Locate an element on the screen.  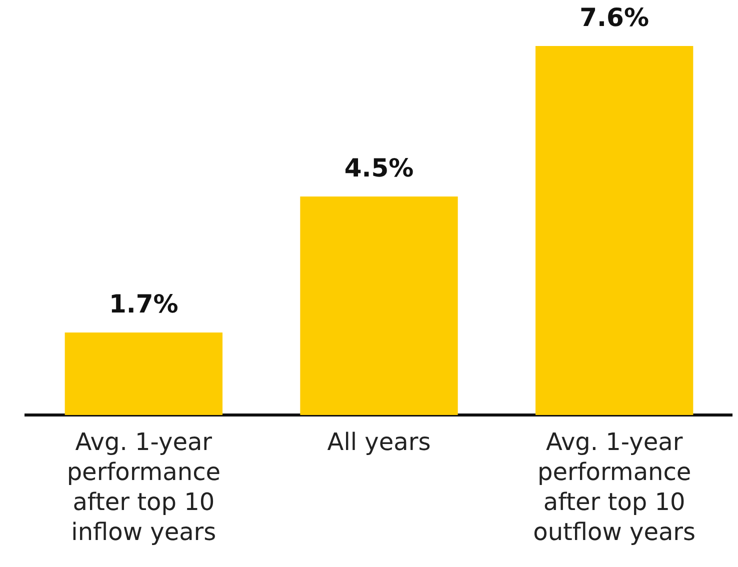
data-label: 7.6% is located at coordinates (615, 17).